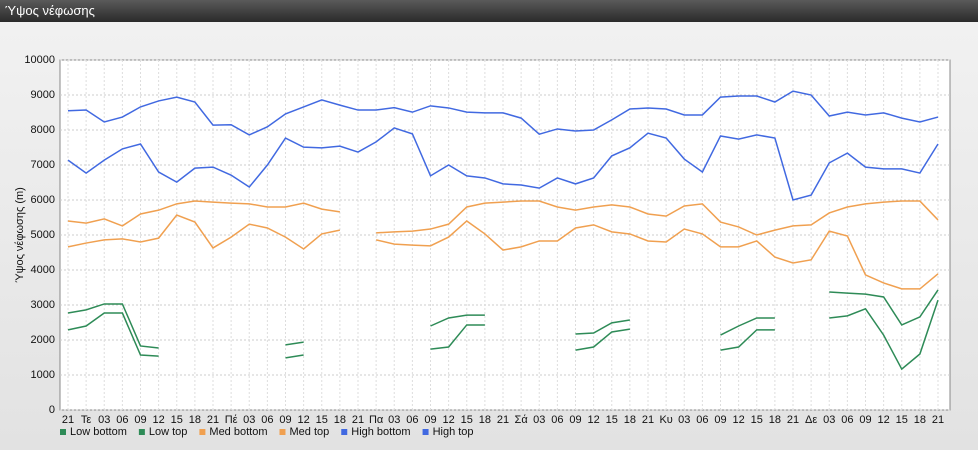 The image size is (978, 450). What do you see at coordinates (98, 432) in the screenshot?
I see `legend-label: Low bottom` at bounding box center [98, 432].